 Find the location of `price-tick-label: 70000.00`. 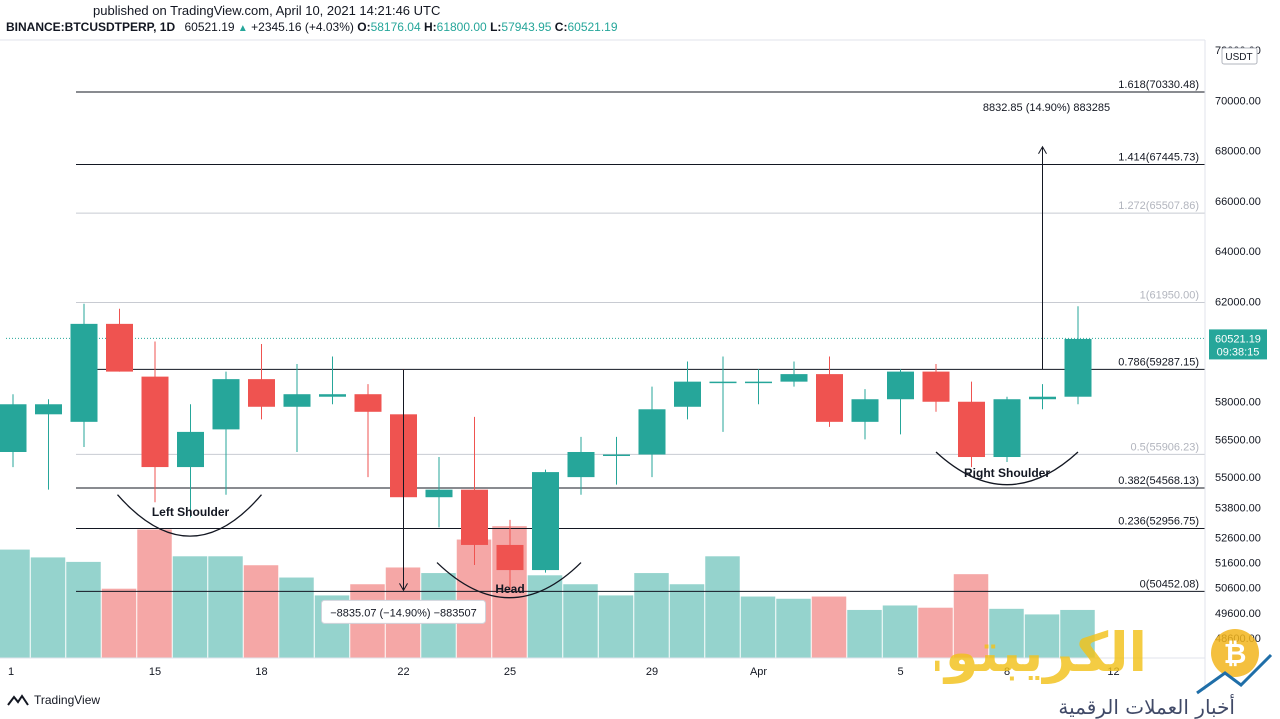

price-tick-label: 70000.00 is located at coordinates (1238, 101).